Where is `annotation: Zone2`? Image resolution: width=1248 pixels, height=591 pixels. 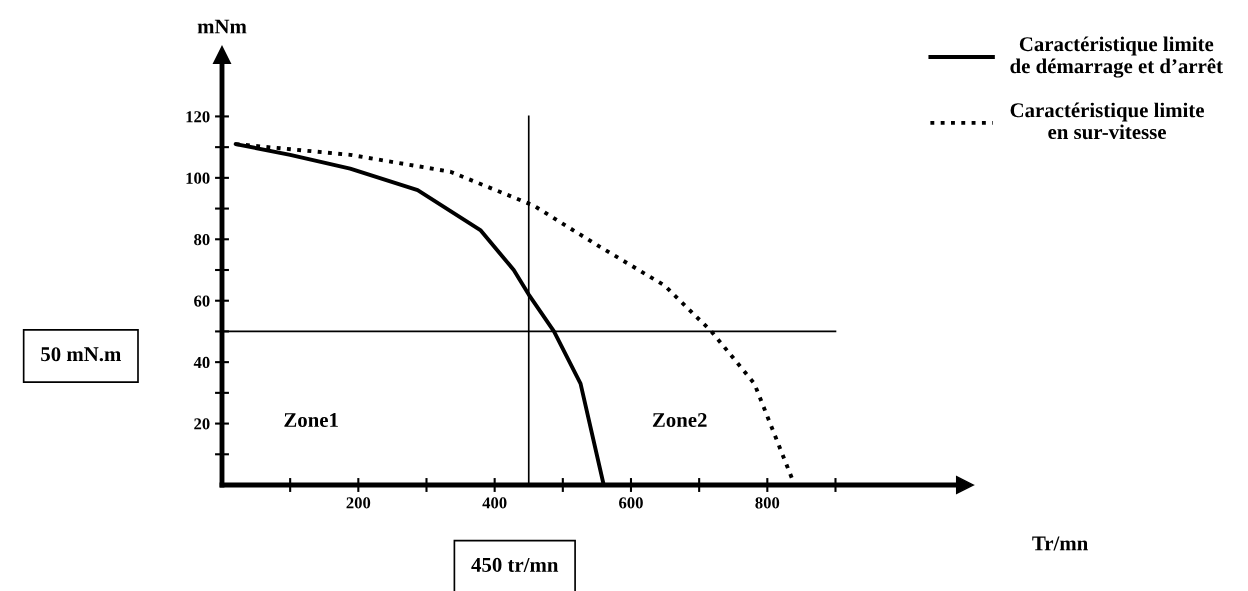 annotation: Zone2 is located at coordinates (679, 420).